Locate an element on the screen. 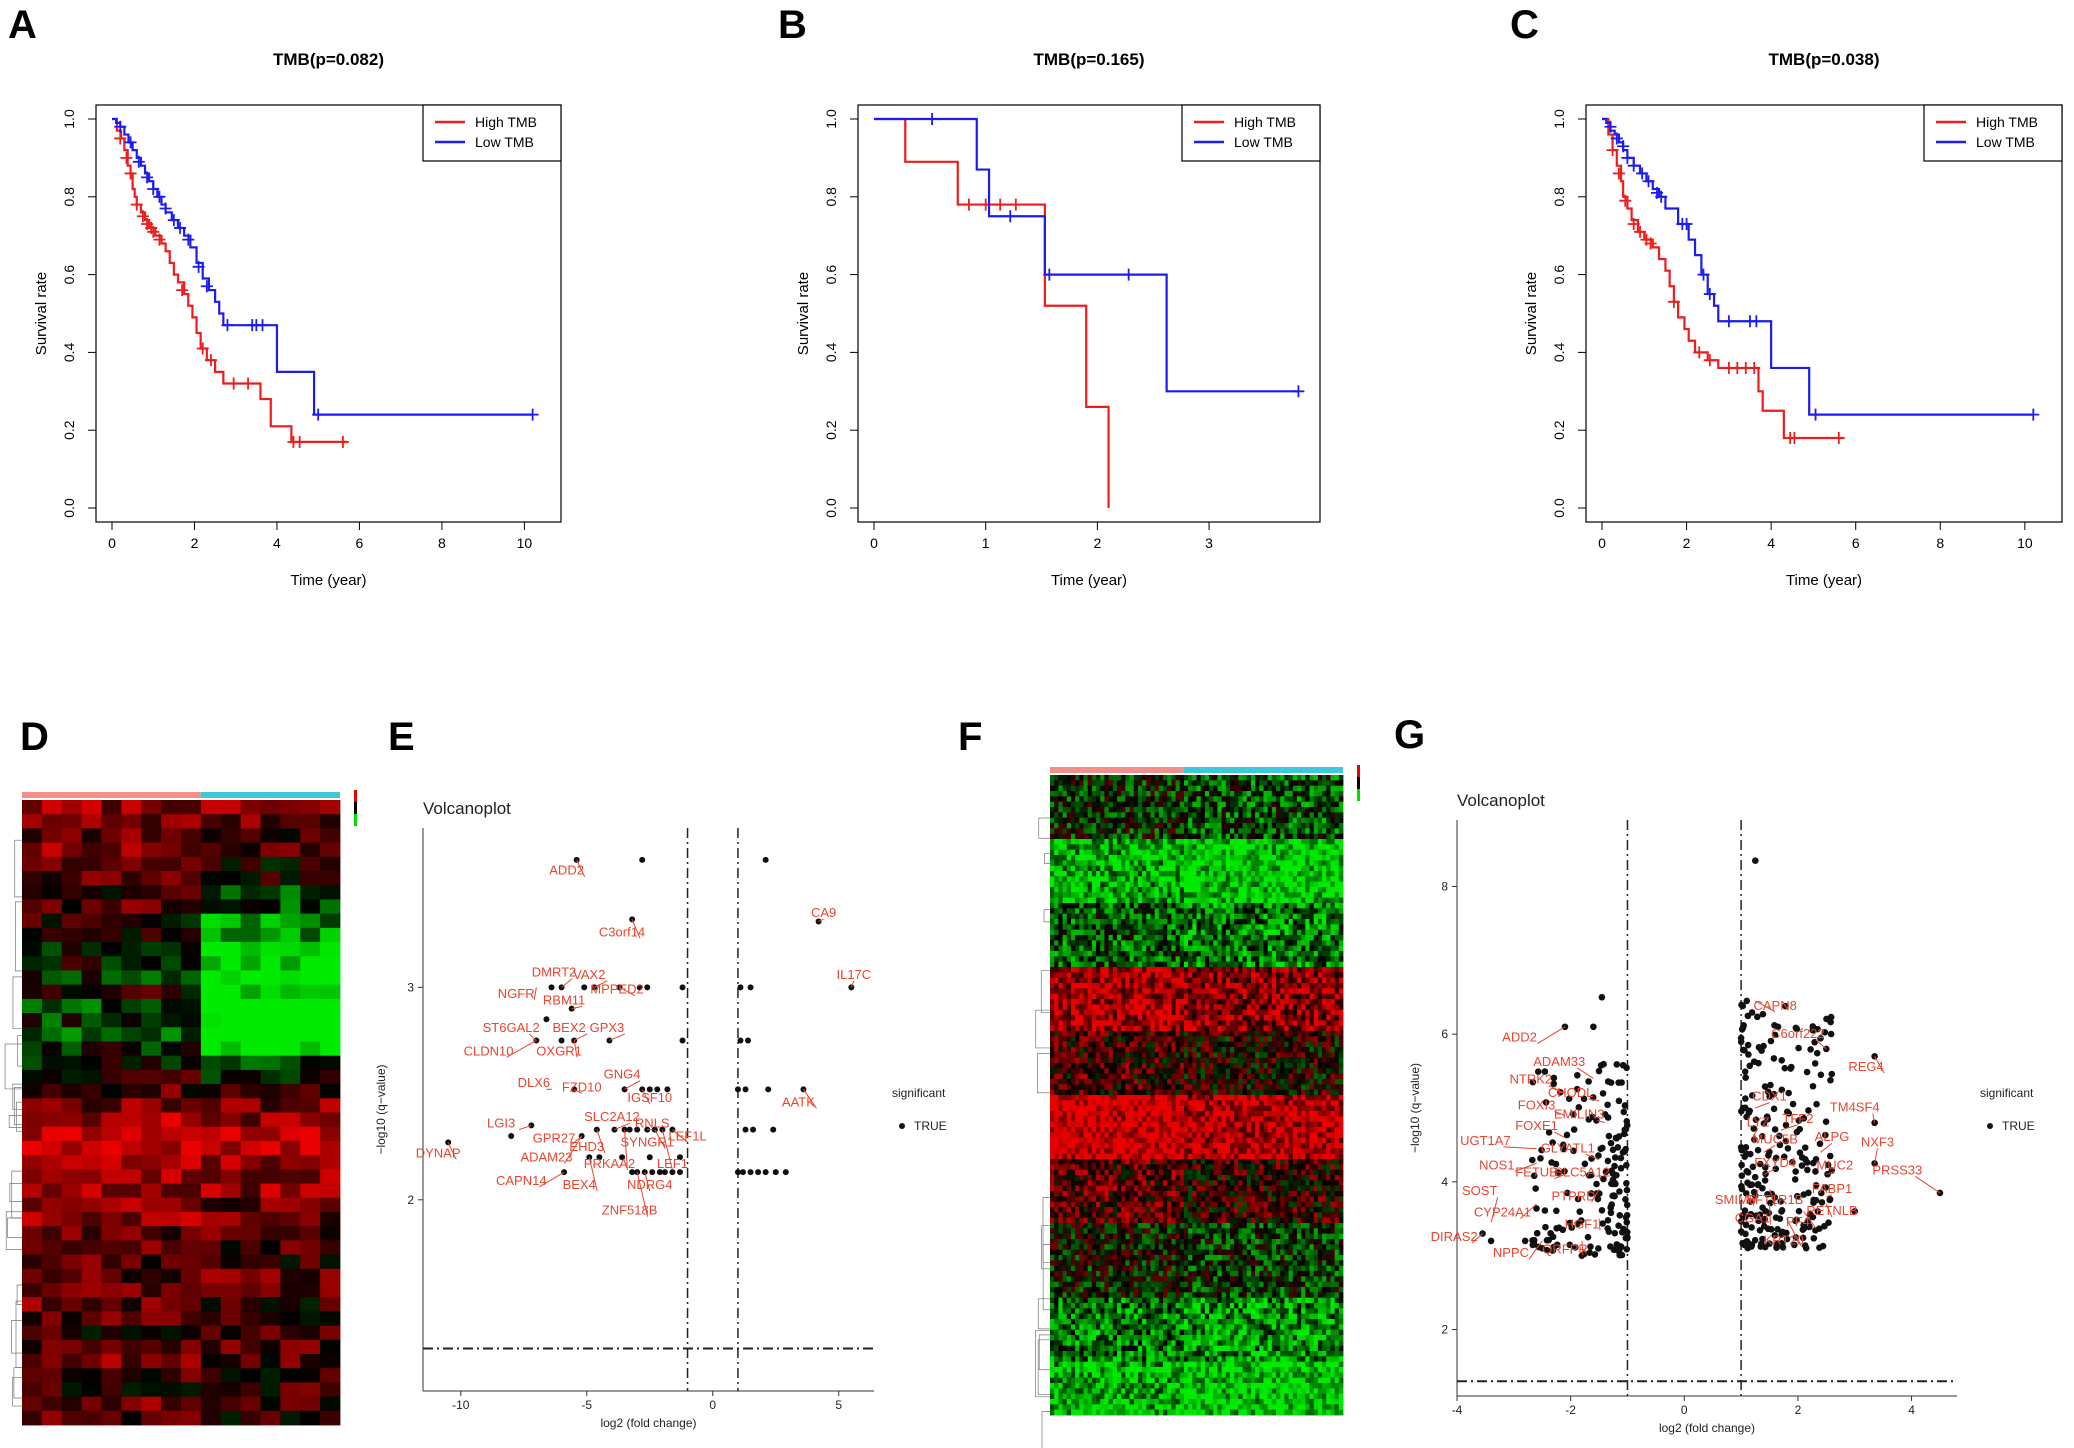 This screenshot has width=2074, height=1448. panel-label-e: E is located at coordinates (401, 737).